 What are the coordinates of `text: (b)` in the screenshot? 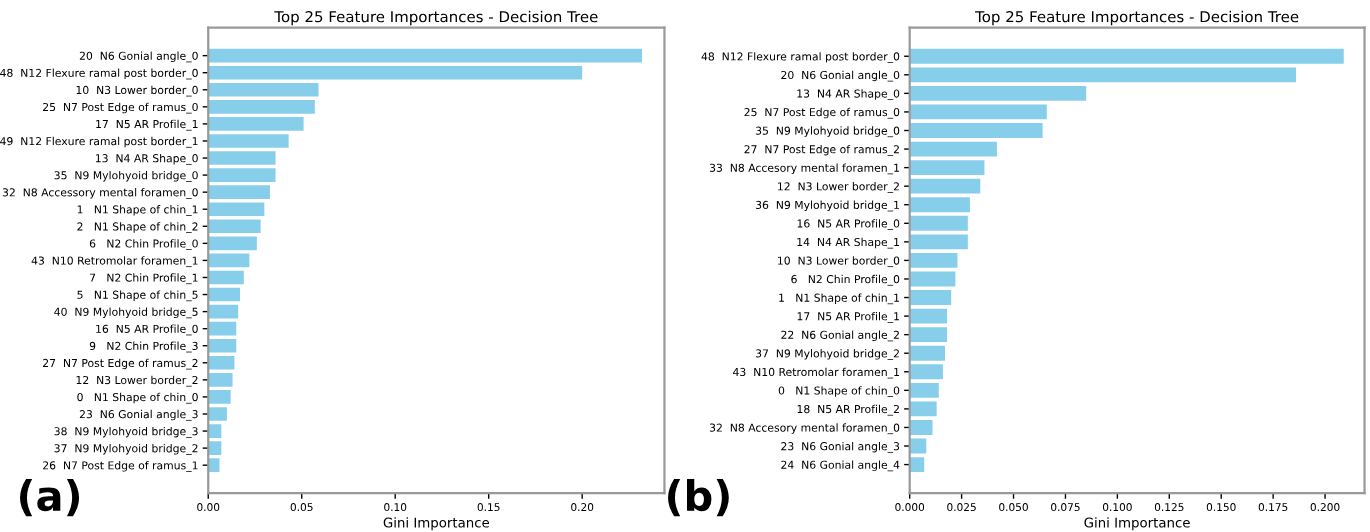 It's located at (698, 498).